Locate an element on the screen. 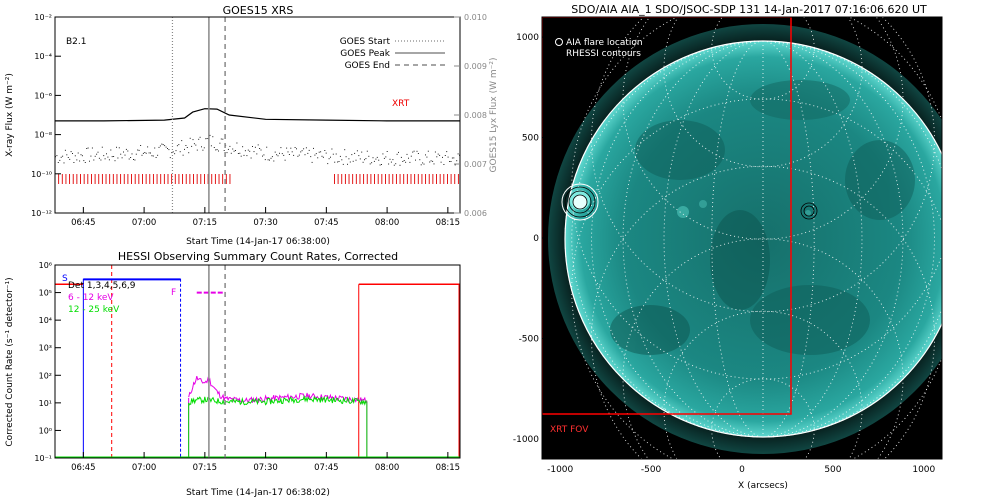 This screenshot has width=1000, height=500. y-tick-label: 10⁻¹⁰ is located at coordinates (41, 174).